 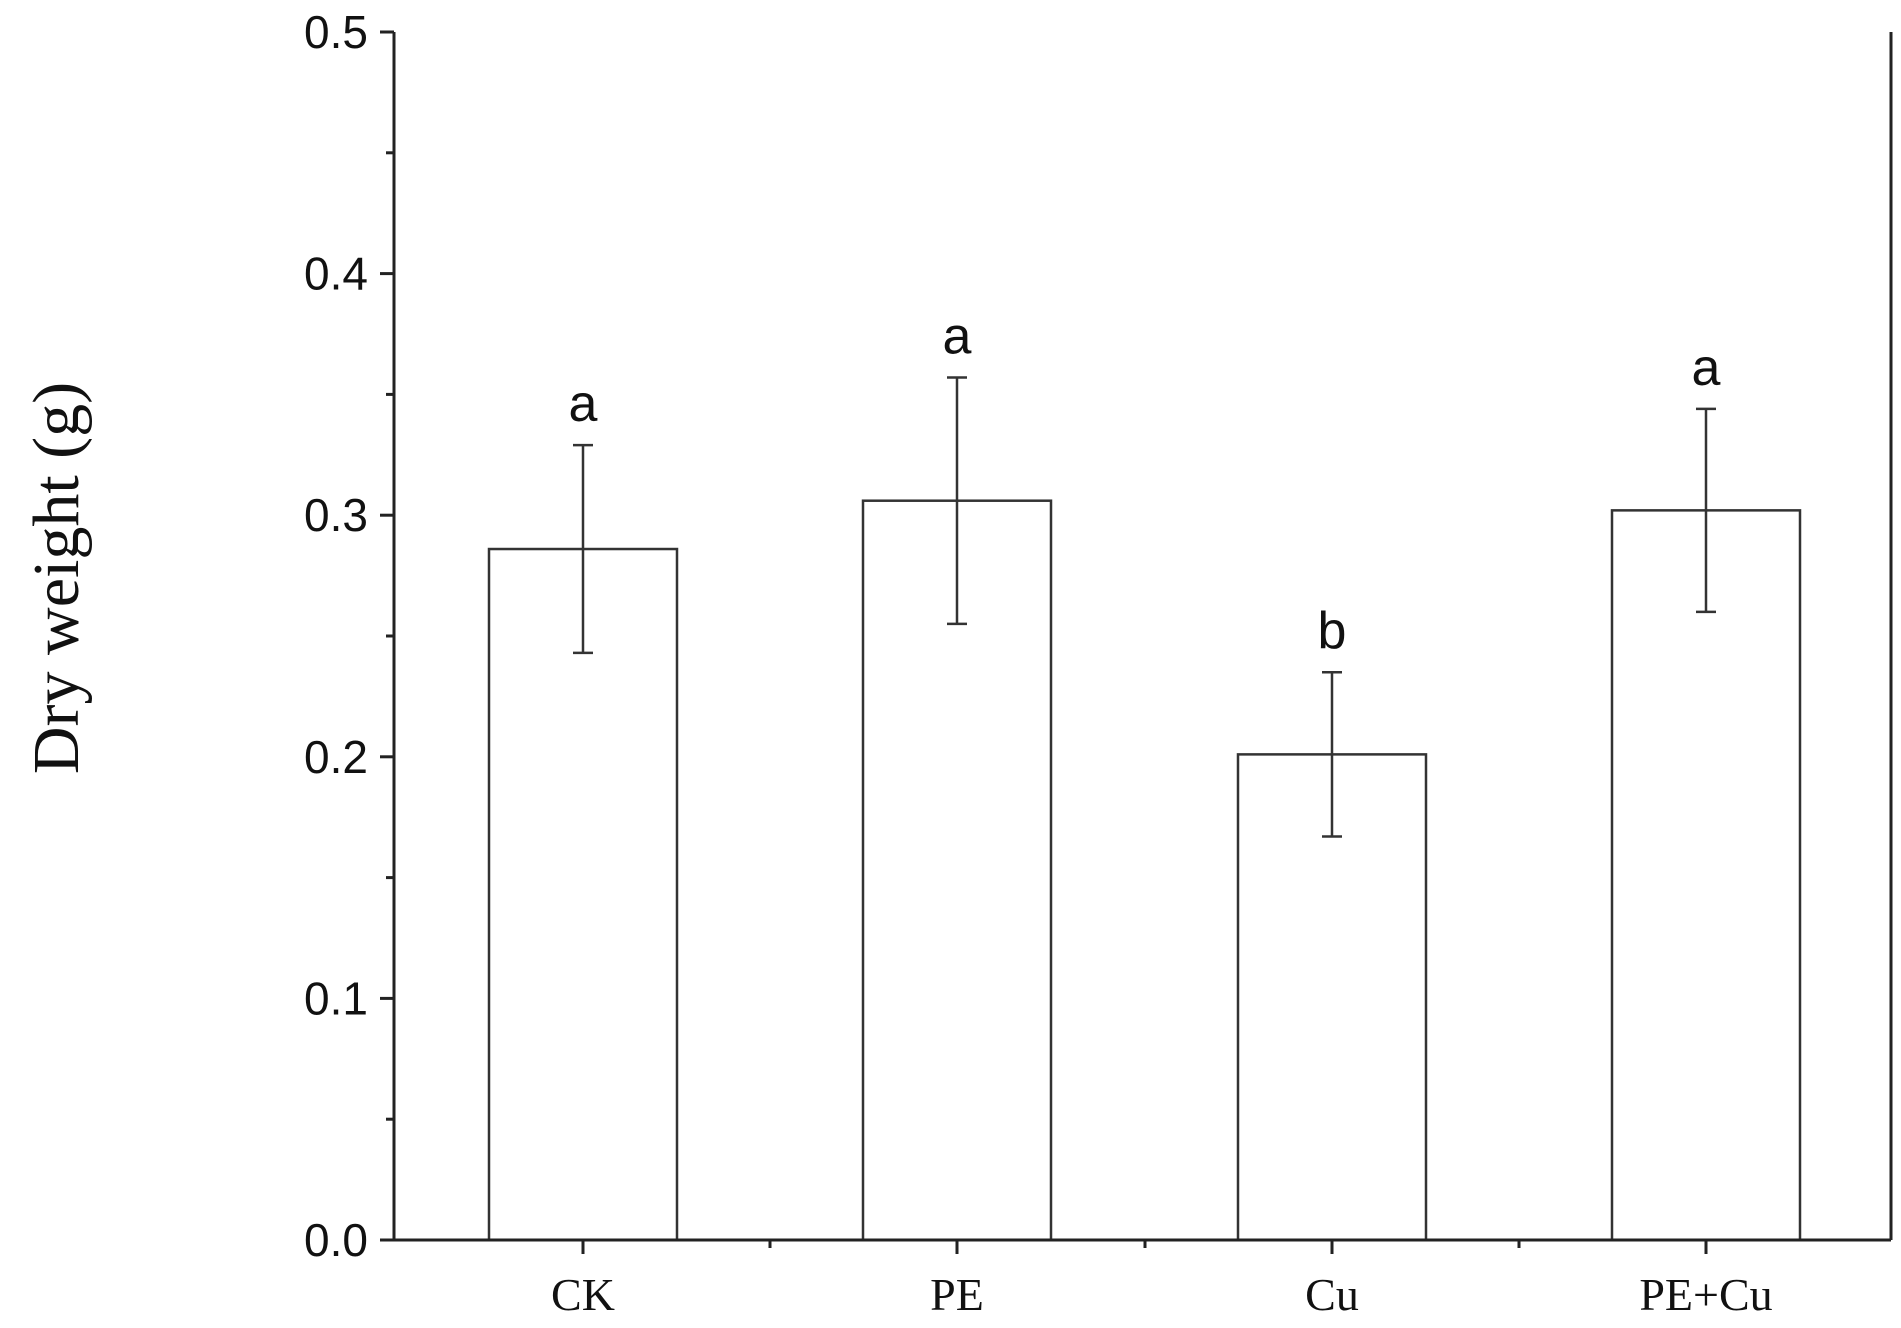 I want to click on y-tick-label: 0.4, so click(x=336, y=274).